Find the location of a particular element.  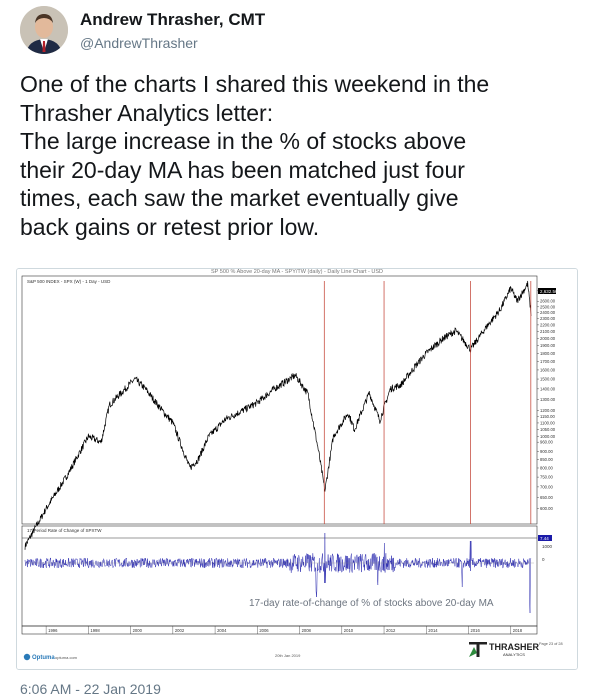

y-tick-label: 1500.00 is located at coordinates (548, 379).